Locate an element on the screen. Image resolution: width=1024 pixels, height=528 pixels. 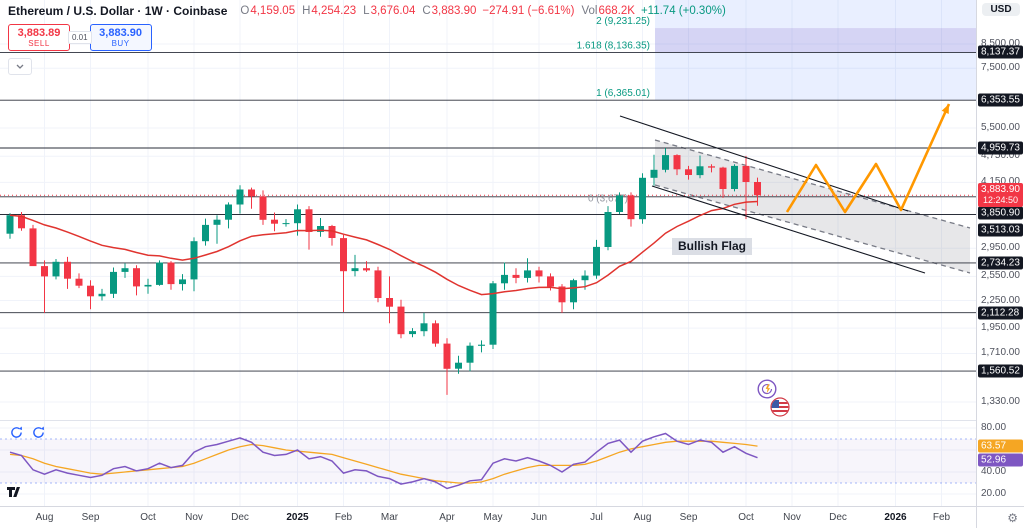
svg-text: 0 (3,677) is located at coordinates (608, 199).